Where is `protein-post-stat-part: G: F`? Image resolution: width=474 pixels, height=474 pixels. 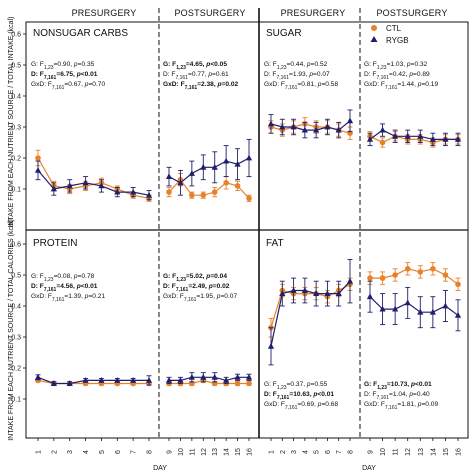
protein-post-stat-part: G: F is located at coordinates (169, 276).